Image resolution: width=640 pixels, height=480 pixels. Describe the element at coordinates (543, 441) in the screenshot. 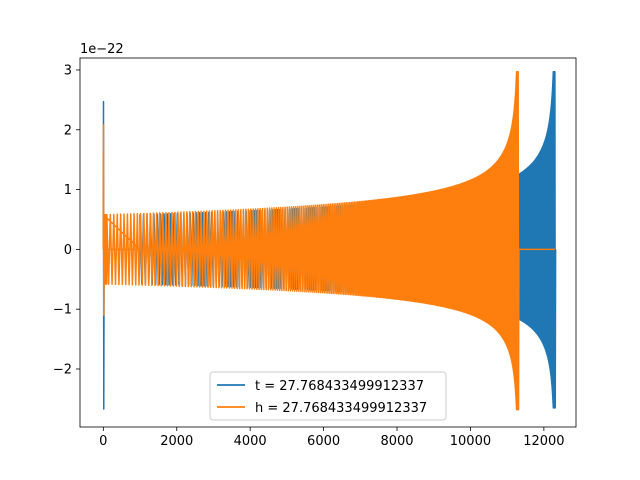

I see `x-tick-label: 12000` at that location.